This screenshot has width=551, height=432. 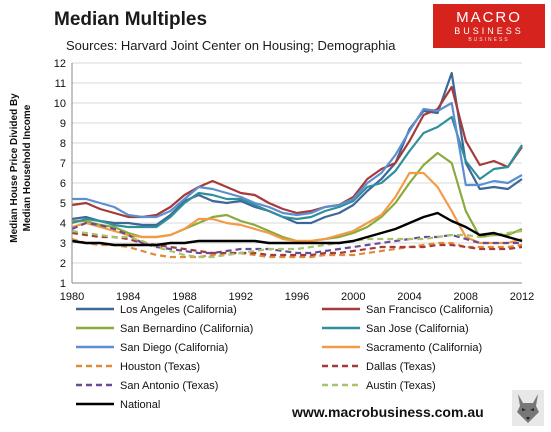 What do you see at coordinates (63, 144) in the screenshot?
I see `y-tick-label: 8` at bounding box center [63, 144].